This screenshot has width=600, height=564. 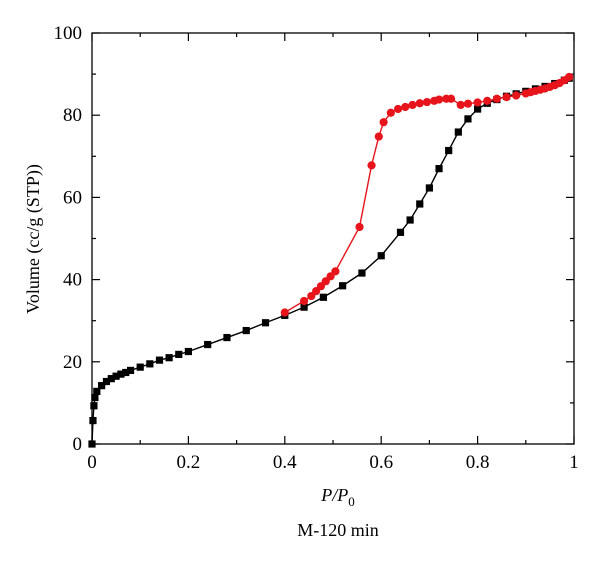 What do you see at coordinates (72, 280) in the screenshot?
I see `y-tick-label: 40` at bounding box center [72, 280].